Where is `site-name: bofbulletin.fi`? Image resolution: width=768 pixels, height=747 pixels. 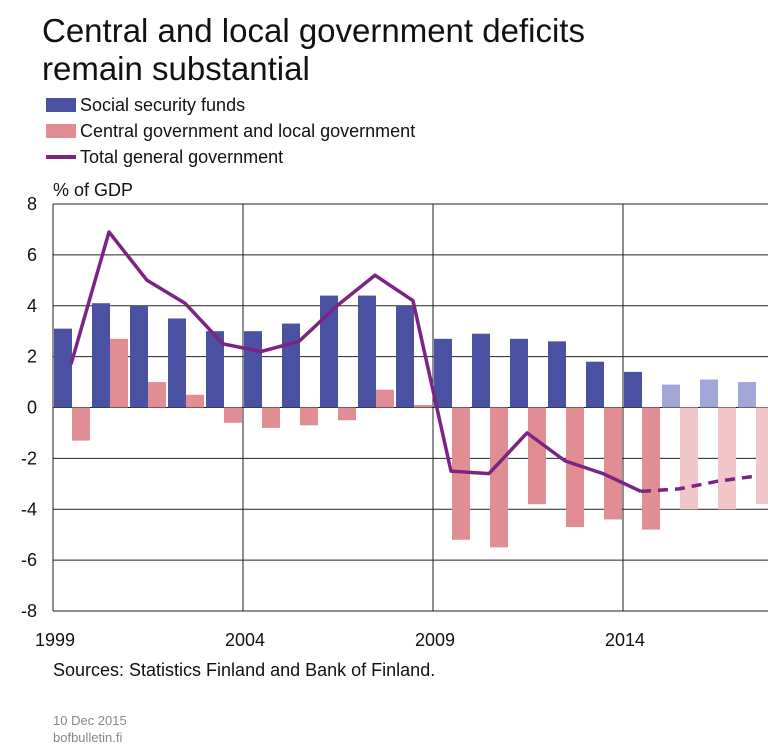 site-name: bofbulletin.fi is located at coordinates (88, 737).